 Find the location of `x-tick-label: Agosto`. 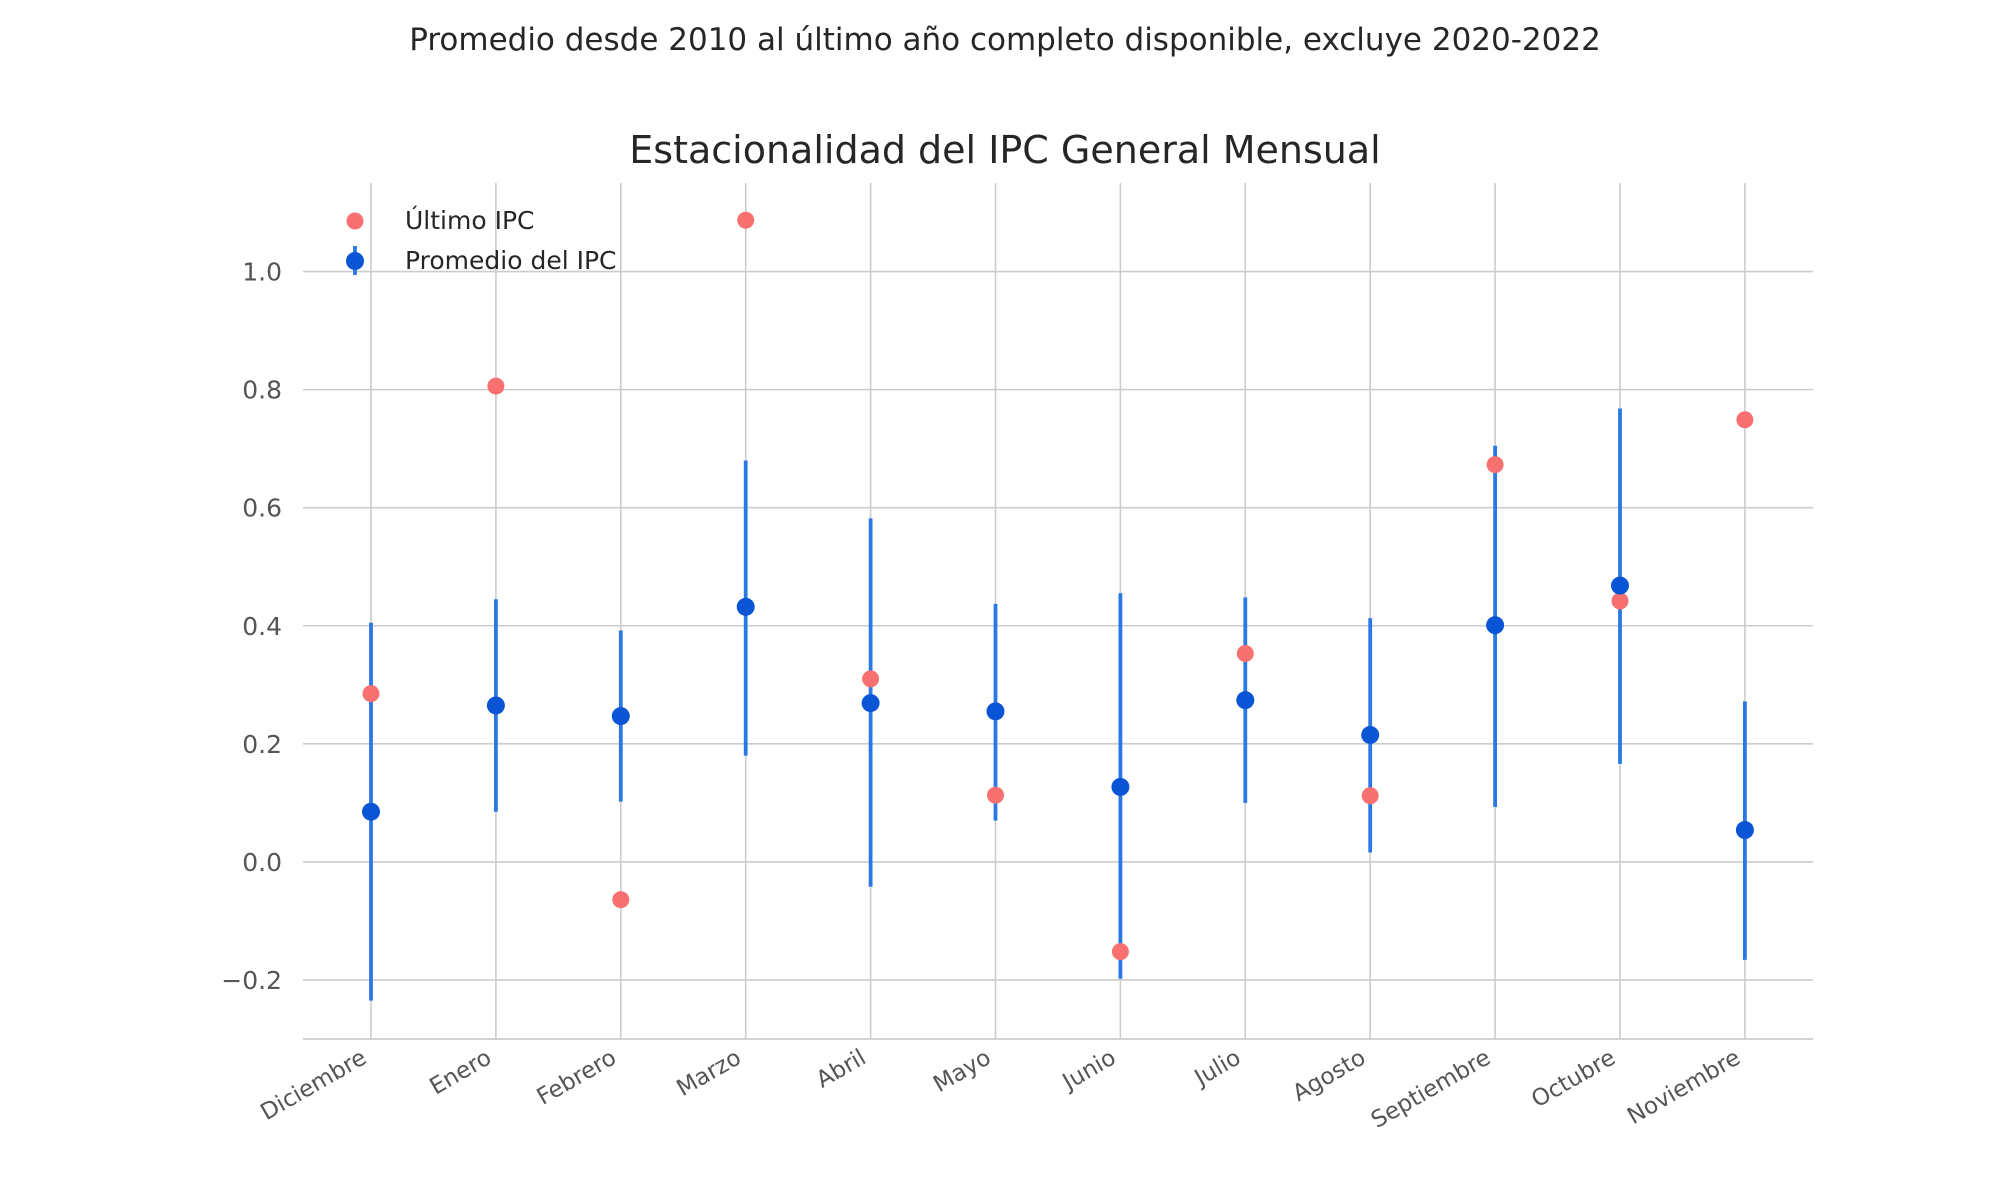

x-tick-label: Agosto is located at coordinates (1329, 1076).